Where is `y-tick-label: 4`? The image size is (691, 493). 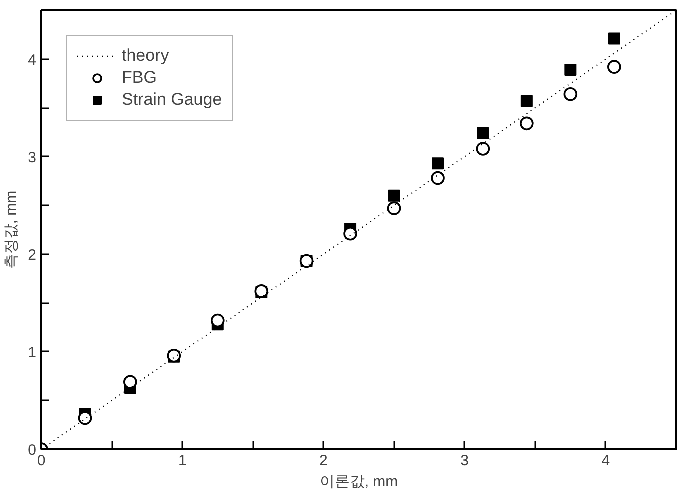 y-tick-label: 4 is located at coordinates (32, 60).